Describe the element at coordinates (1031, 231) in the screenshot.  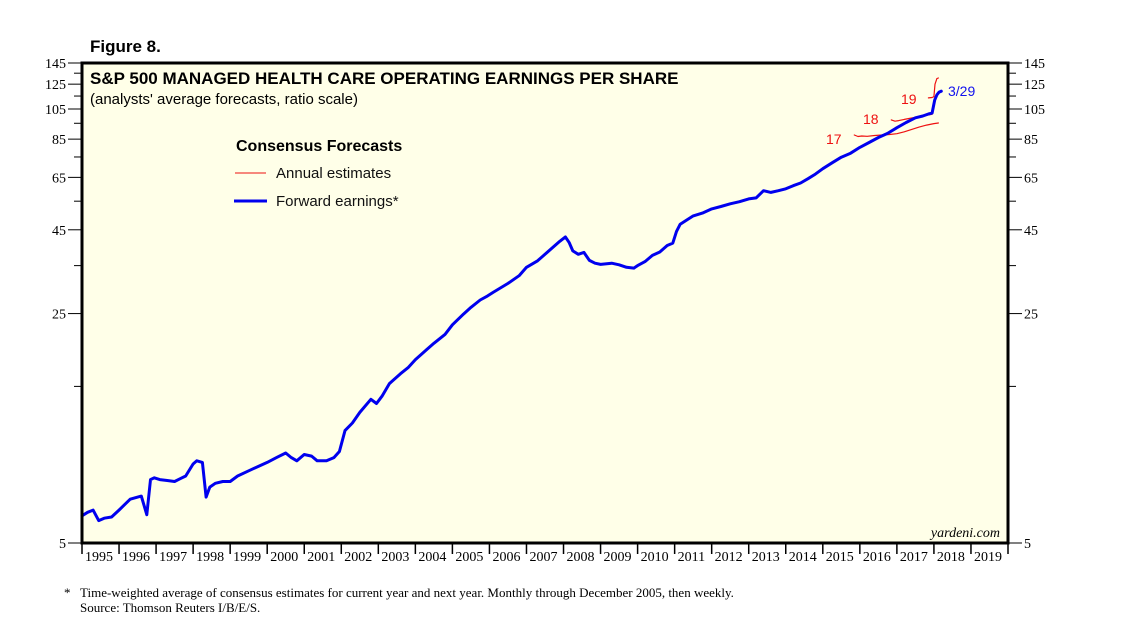
I see `y-tick-label-right: 45` at that location.